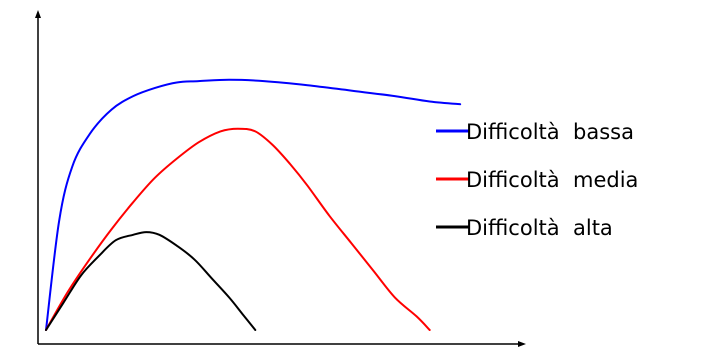 Image resolution: width=718 pixels, height=350 pixels. What do you see at coordinates (552, 180) in the screenshot?
I see `legend-label-difficolta-media: Difficoltà media` at bounding box center [552, 180].